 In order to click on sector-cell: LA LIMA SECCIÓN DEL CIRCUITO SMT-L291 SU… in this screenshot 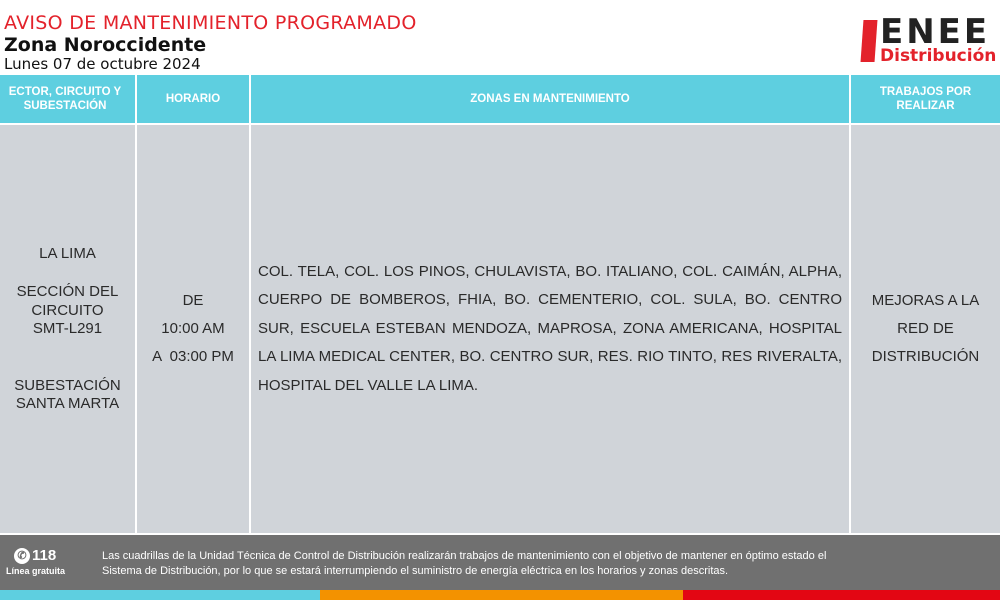, I will do `click(67, 329)`.